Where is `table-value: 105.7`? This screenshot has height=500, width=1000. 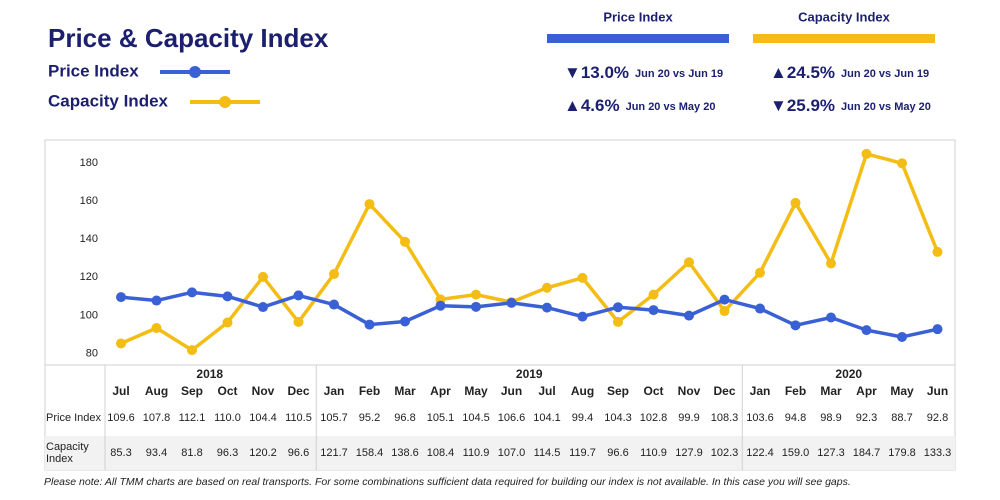 table-value: 105.7 is located at coordinates (334, 418).